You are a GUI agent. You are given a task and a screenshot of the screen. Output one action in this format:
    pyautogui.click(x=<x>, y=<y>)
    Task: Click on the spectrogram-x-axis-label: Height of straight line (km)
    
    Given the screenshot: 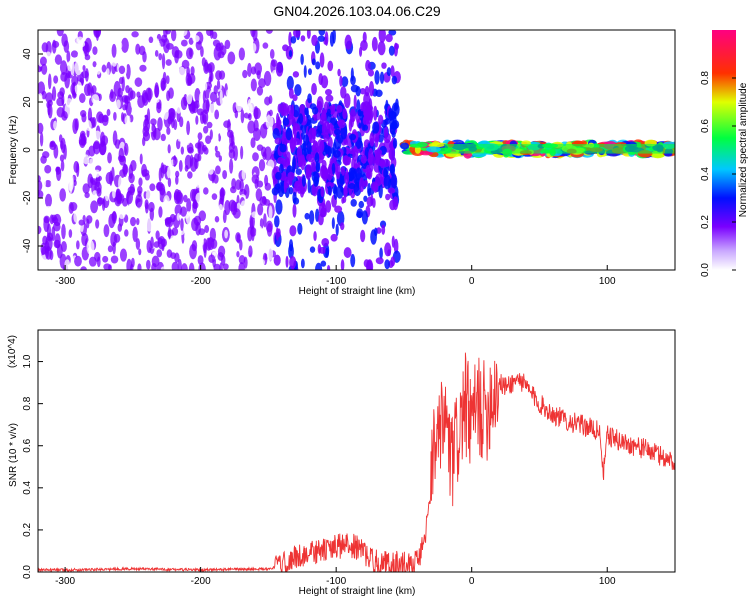 What is the action you would take?
    pyautogui.click(x=357, y=291)
    